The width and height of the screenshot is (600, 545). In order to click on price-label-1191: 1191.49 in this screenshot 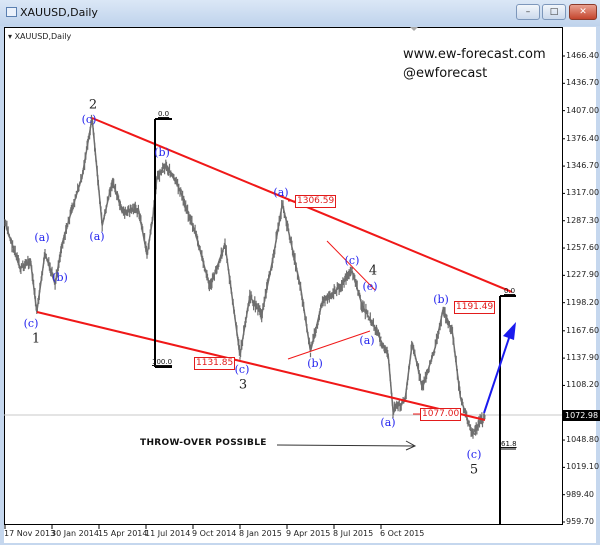, I will do `click(475, 307)`.